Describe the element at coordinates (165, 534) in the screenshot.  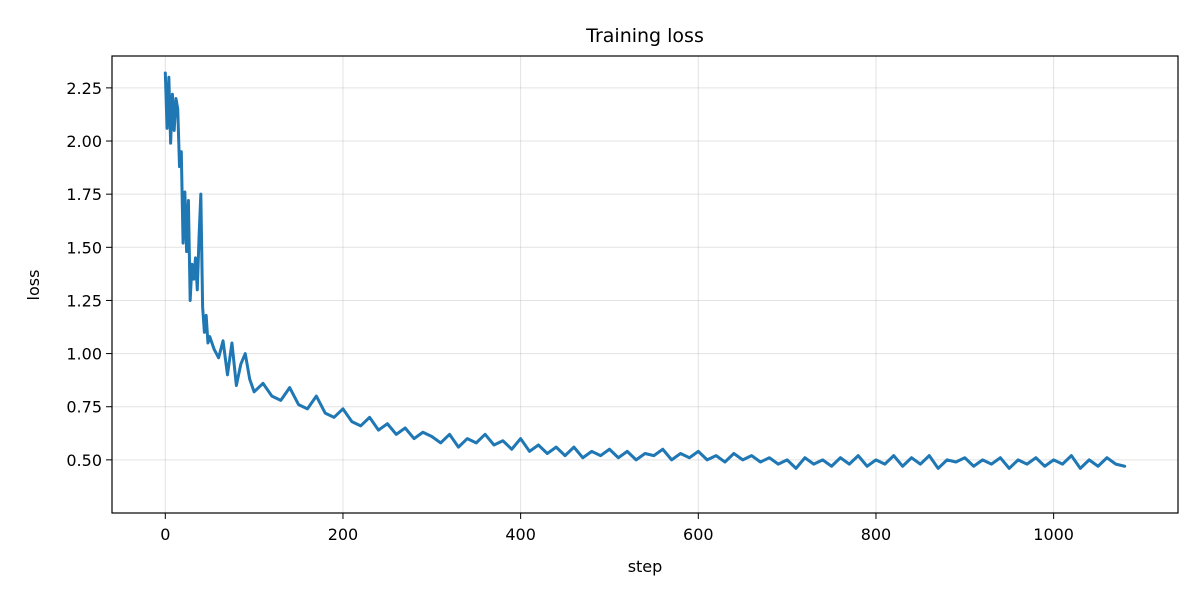
I see `x-tick-label: 0` at that location.